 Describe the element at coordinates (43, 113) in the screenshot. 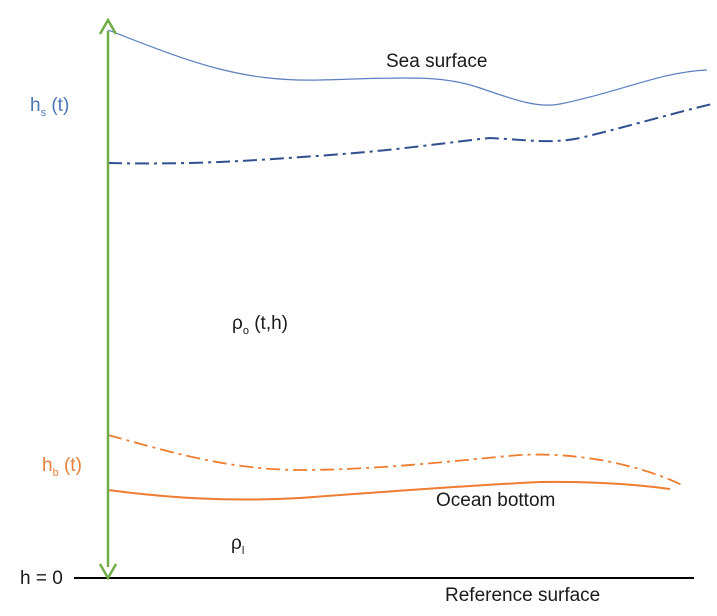

I see `hs-sub: s` at that location.